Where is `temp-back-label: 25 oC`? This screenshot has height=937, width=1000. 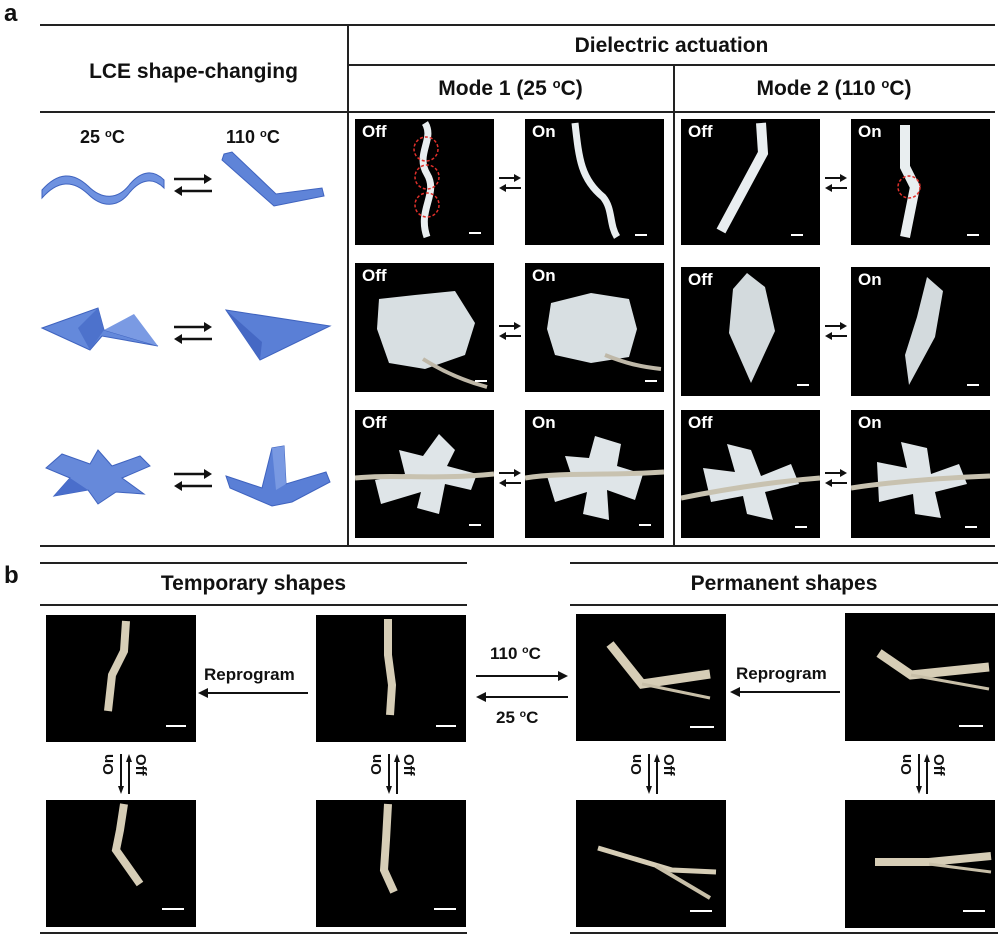 temp-back-label: 25 oC is located at coordinates (517, 717).